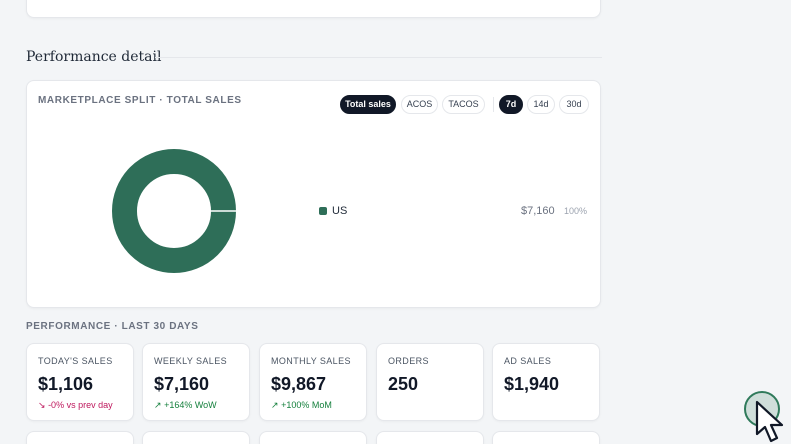  I want to click on metric-delta: ↗ +164% WoW, so click(185, 405).